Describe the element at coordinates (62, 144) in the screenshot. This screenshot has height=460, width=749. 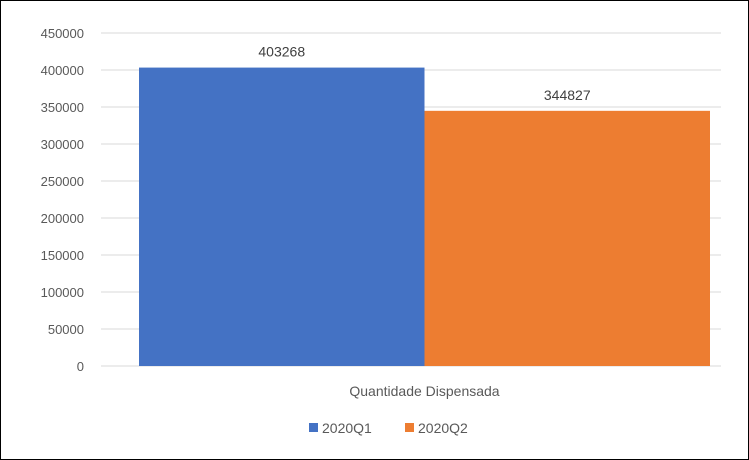
I see `y-tick-label: 300000` at that location.